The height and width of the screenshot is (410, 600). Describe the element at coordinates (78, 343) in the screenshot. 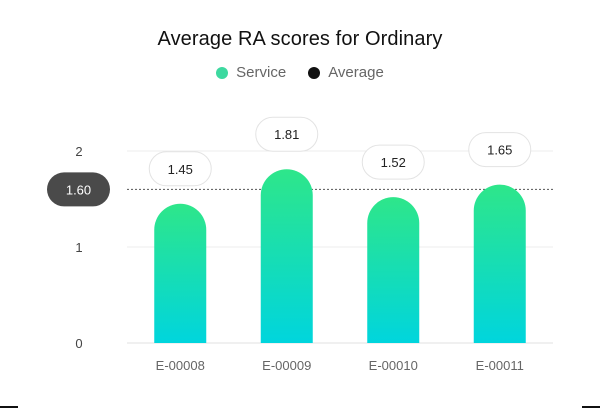

I see `y-tick-label: 0` at that location.